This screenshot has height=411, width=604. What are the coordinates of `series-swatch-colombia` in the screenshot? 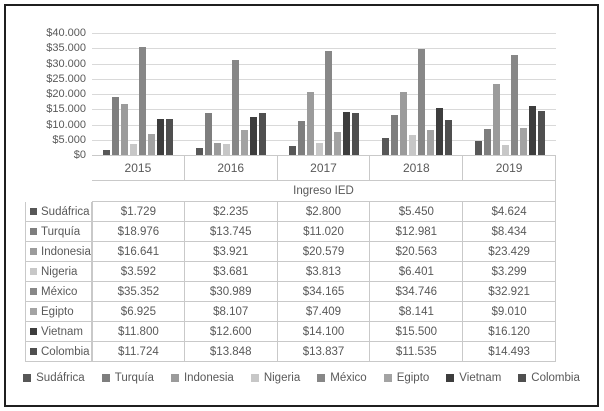 It's located at (33, 351).